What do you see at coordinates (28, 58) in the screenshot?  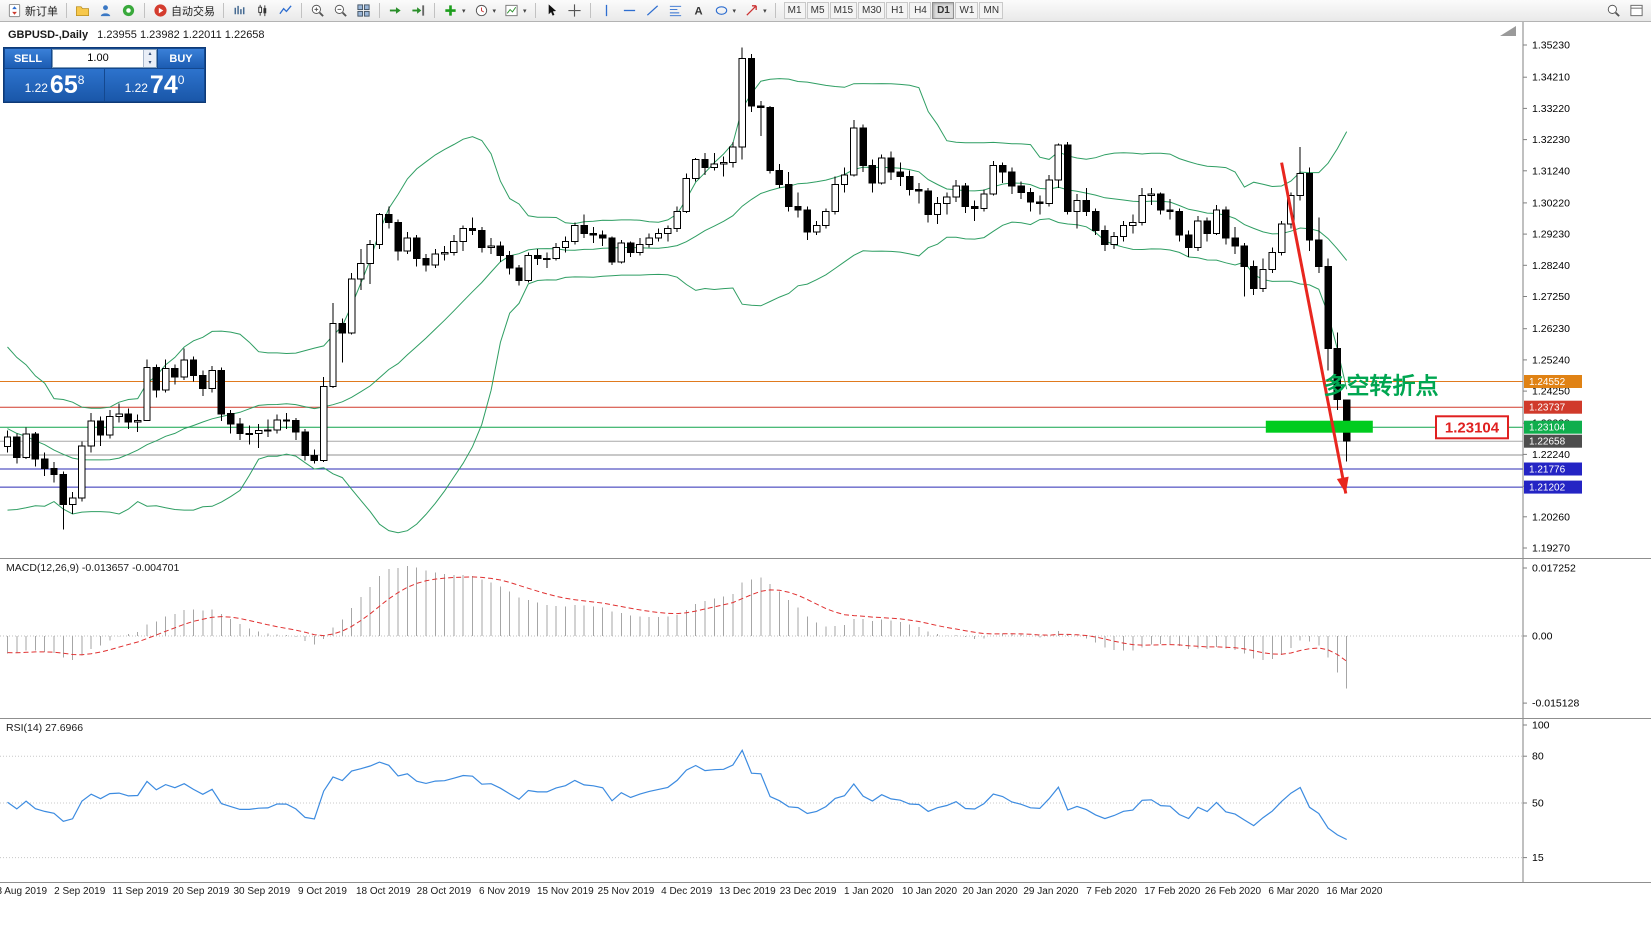 I see `sell-button: SELL` at bounding box center [28, 58].